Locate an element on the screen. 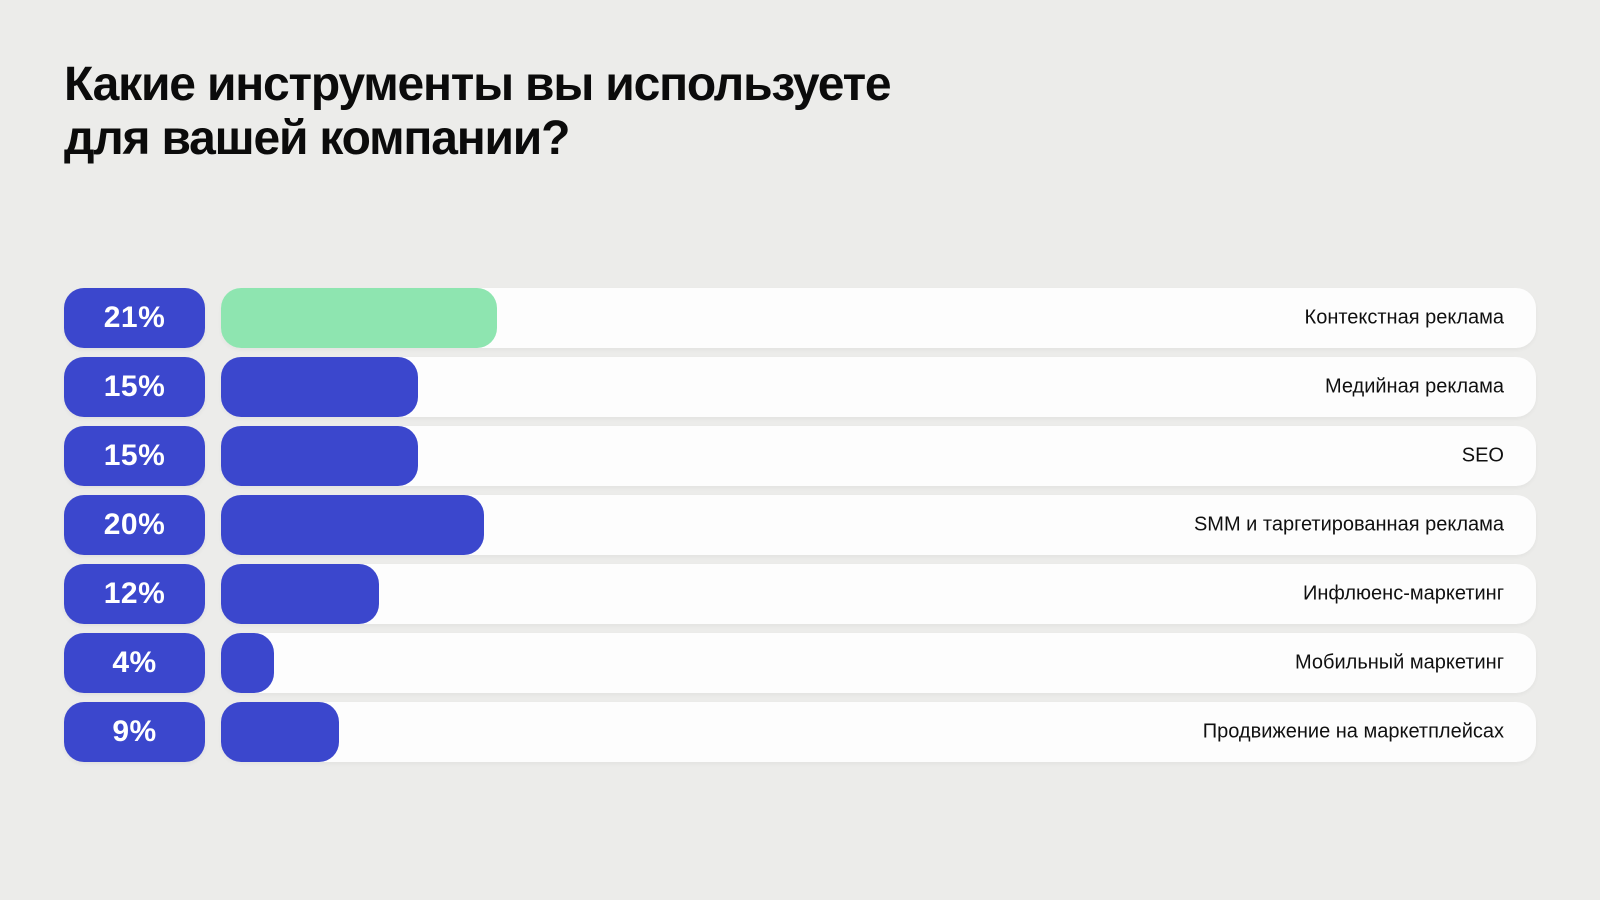  category-label: Медийная реклама is located at coordinates (1414, 386).